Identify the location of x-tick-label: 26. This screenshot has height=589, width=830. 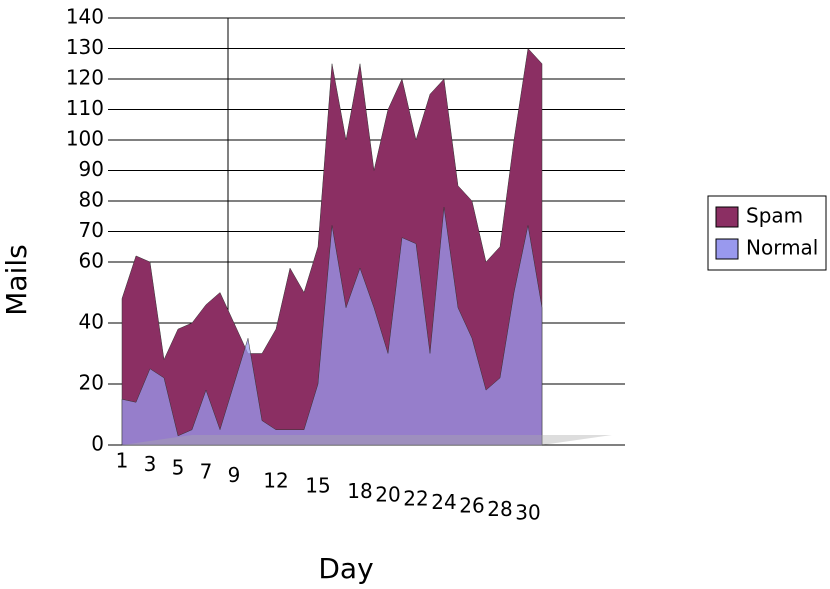
(471, 506).